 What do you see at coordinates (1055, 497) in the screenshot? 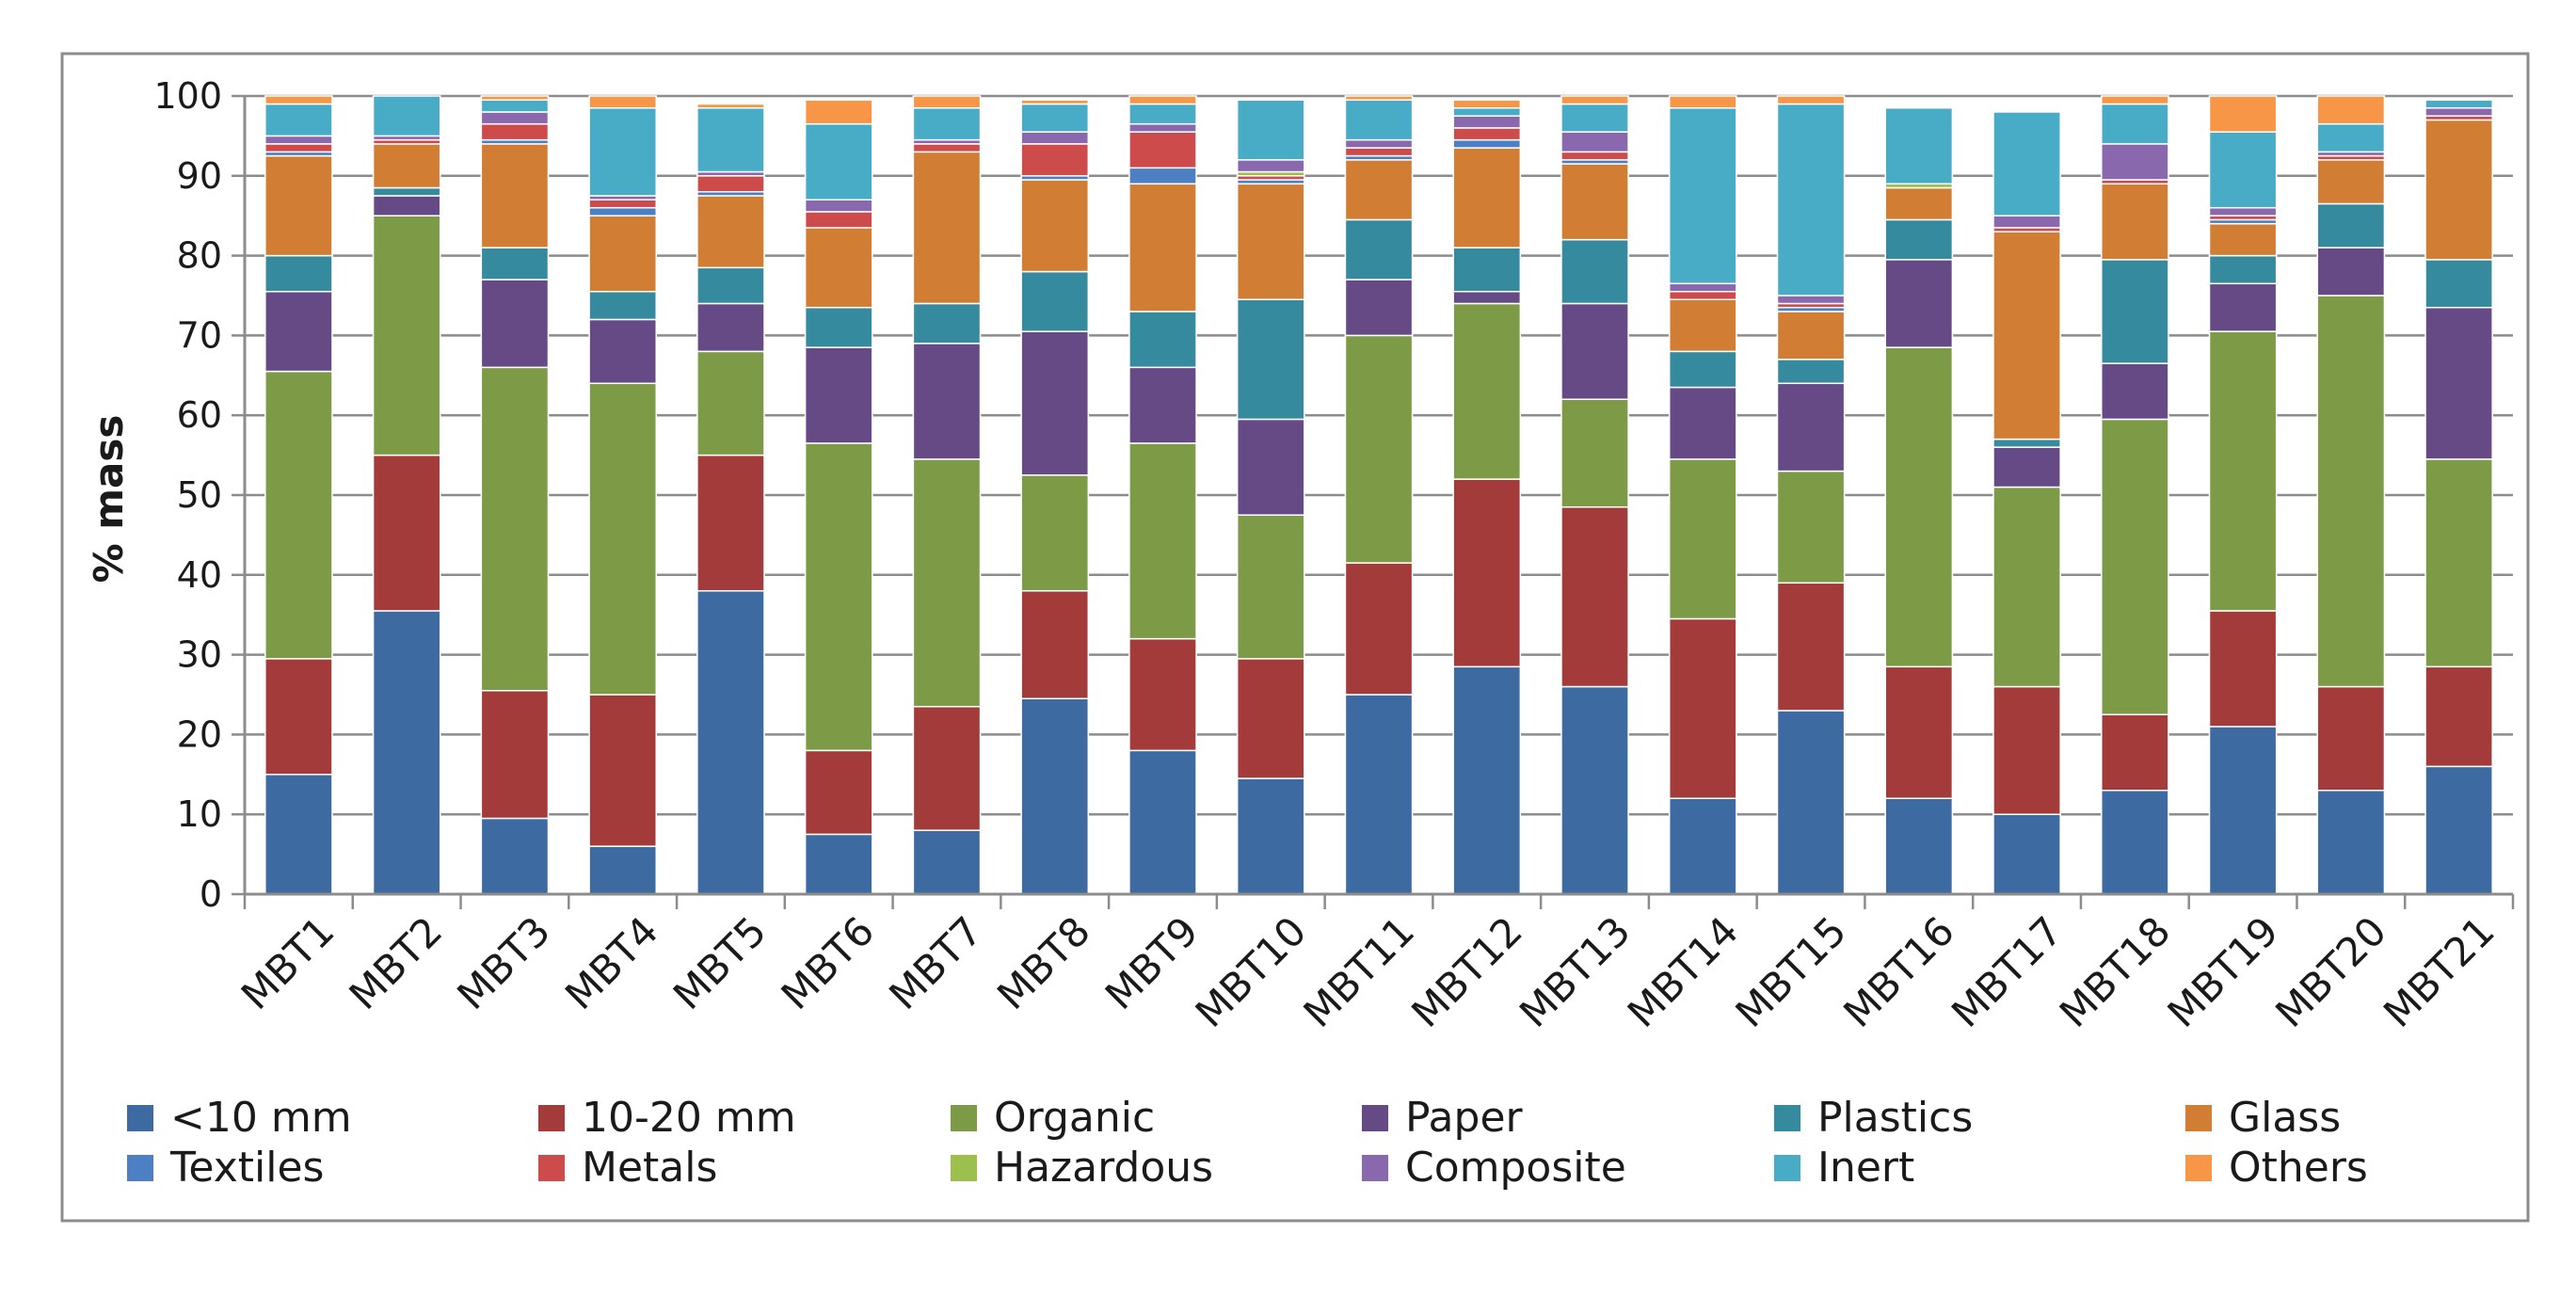
I see `bar-group-mbt8` at bounding box center [1055, 497].